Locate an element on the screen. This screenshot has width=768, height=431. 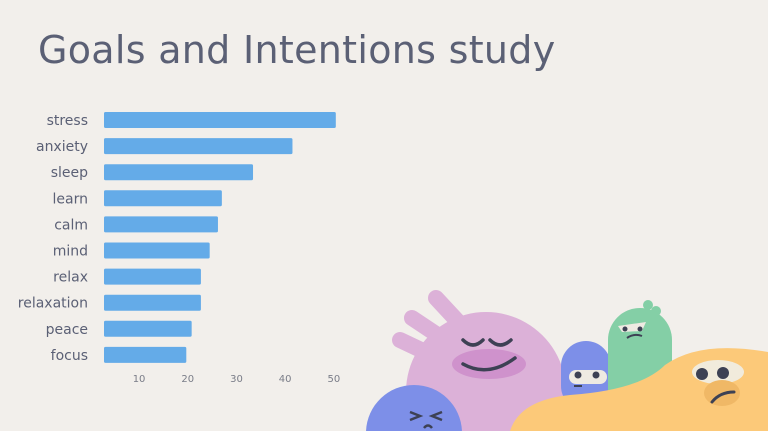
category-label-relax: relax is located at coordinates (70, 278).